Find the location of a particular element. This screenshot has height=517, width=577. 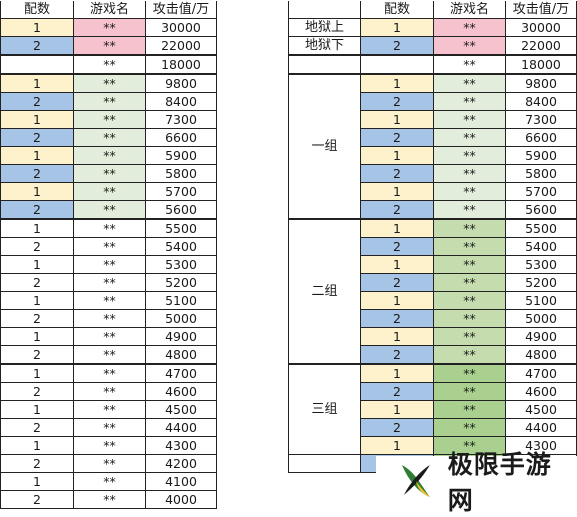

table-row: 1 ** 4300 is located at coordinates (108, 445).